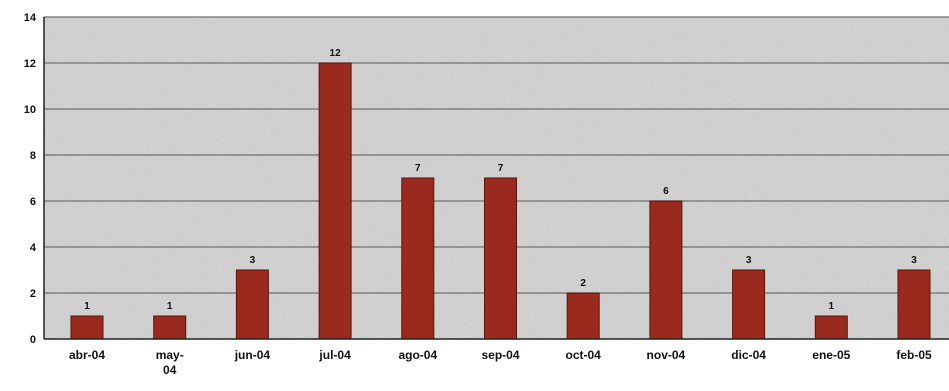 Image resolution: width=949 pixels, height=391 pixels. Describe the element at coordinates (749, 260) in the screenshot. I see `data-label-dic-04: 3` at that location.